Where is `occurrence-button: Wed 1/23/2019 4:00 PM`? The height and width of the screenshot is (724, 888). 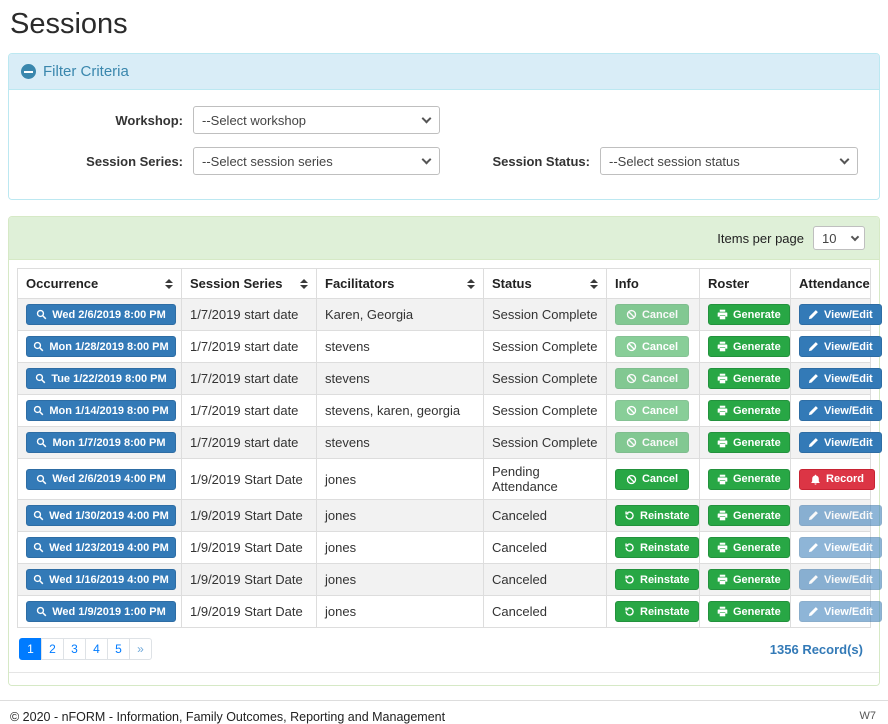 occurrence-button: Wed 1/23/2019 4:00 PM is located at coordinates (101, 547).